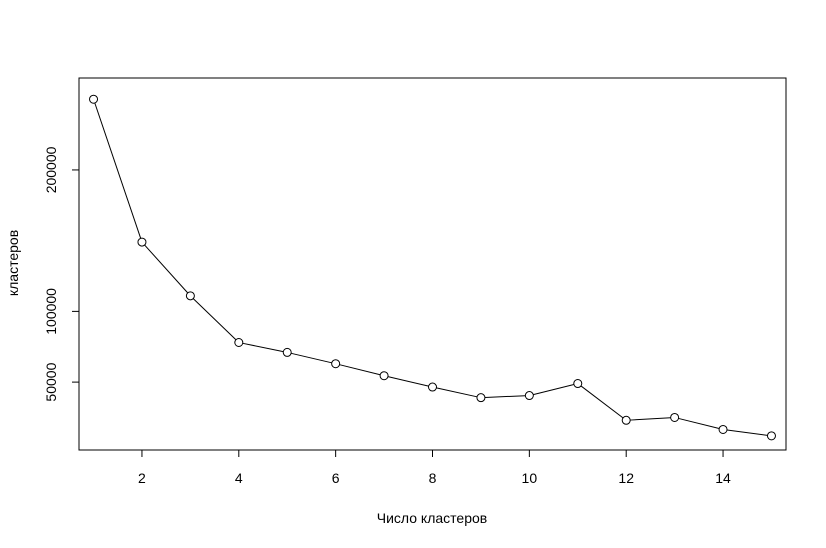  What do you see at coordinates (51, 381) in the screenshot?
I see `y-tick-label: 50000` at bounding box center [51, 381].